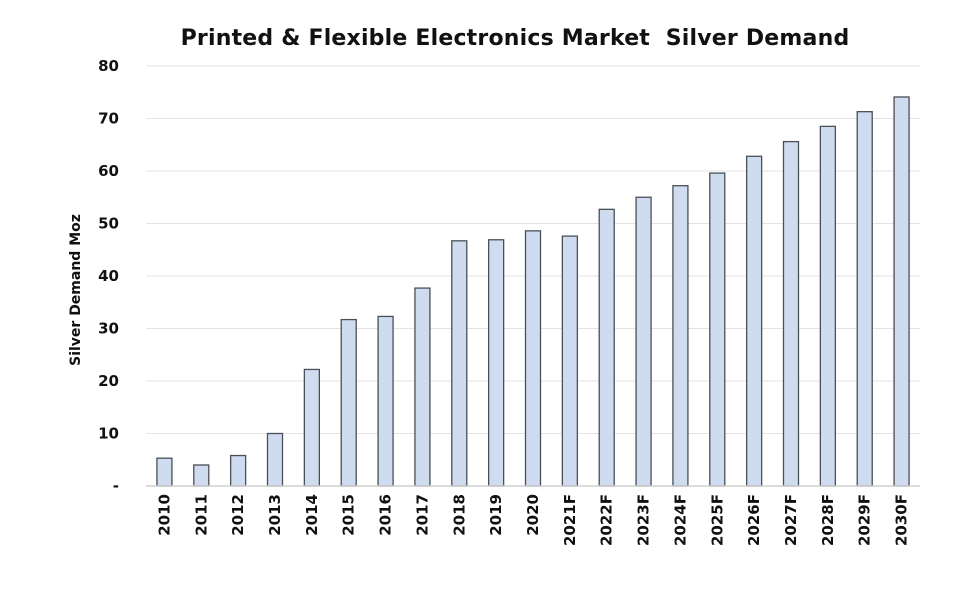  I want to click on x-tick-label: 2021F, so click(570, 520).